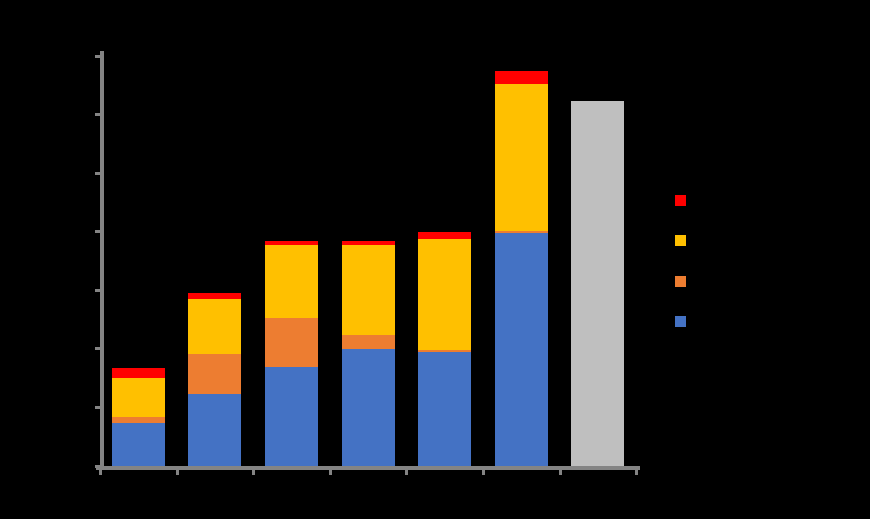  I want to click on bar-3-segment-blue, so click(291, 416).